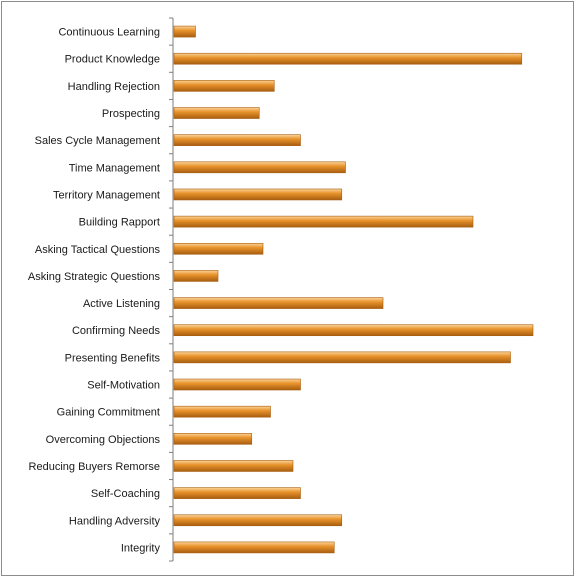 Image resolution: width=577 pixels, height=579 pixels. Describe the element at coordinates (109, 33) in the screenshot. I see `category-label: Continuous Learning` at that location.